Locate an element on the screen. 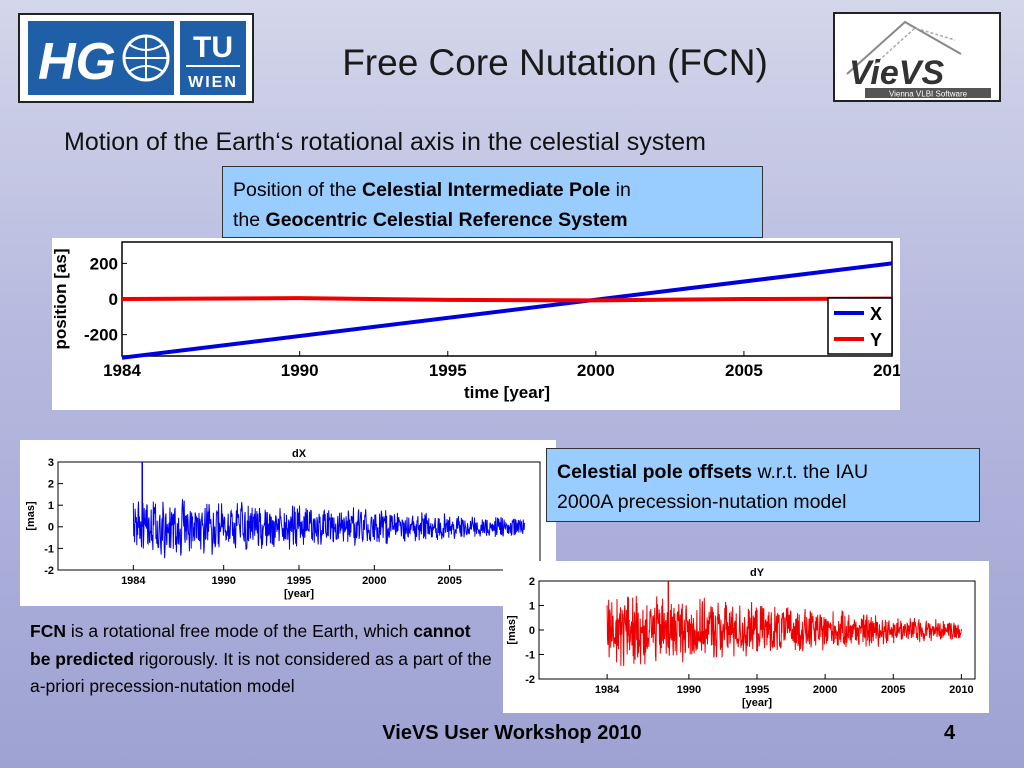 This screenshot has height=768, width=1024. cip-text: the is located at coordinates (249, 220).